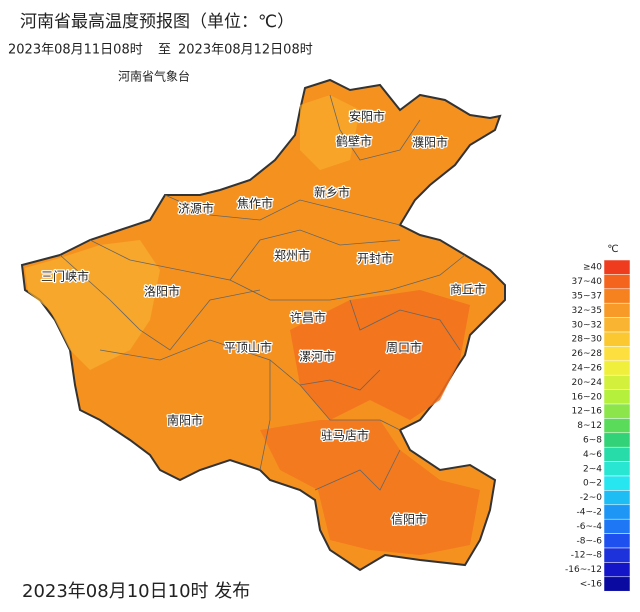  I want to click on city-label: 濮阳市, so click(430, 142).